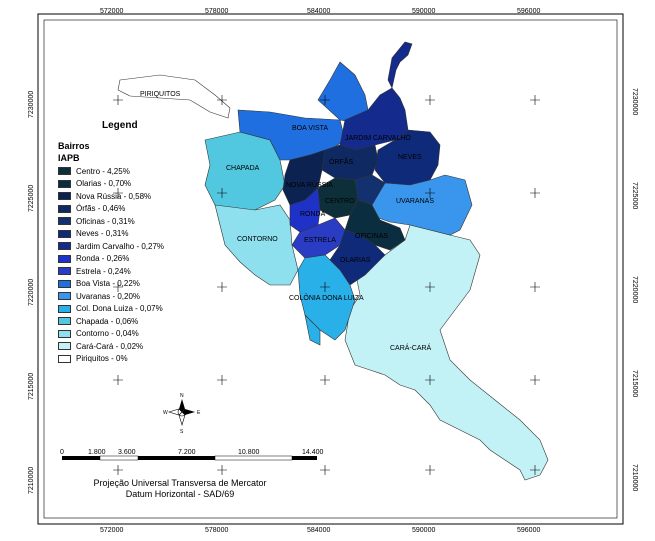  What do you see at coordinates (174, 96) in the screenshot?
I see `district-piriquitos` at bounding box center [174, 96].